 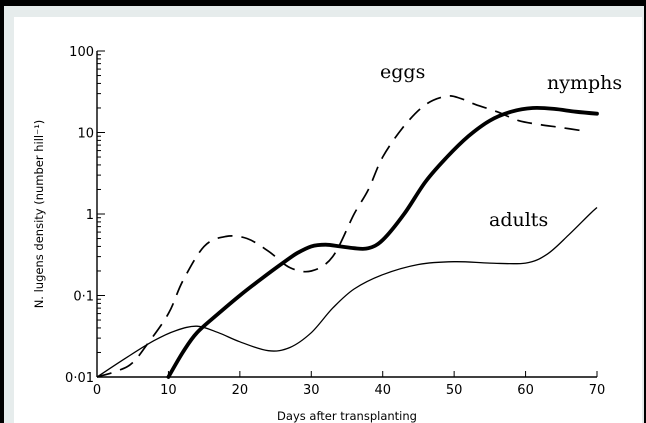 What do you see at coordinates (79, 378) in the screenshot?
I see `y-tick-label: 0·01` at bounding box center [79, 378].